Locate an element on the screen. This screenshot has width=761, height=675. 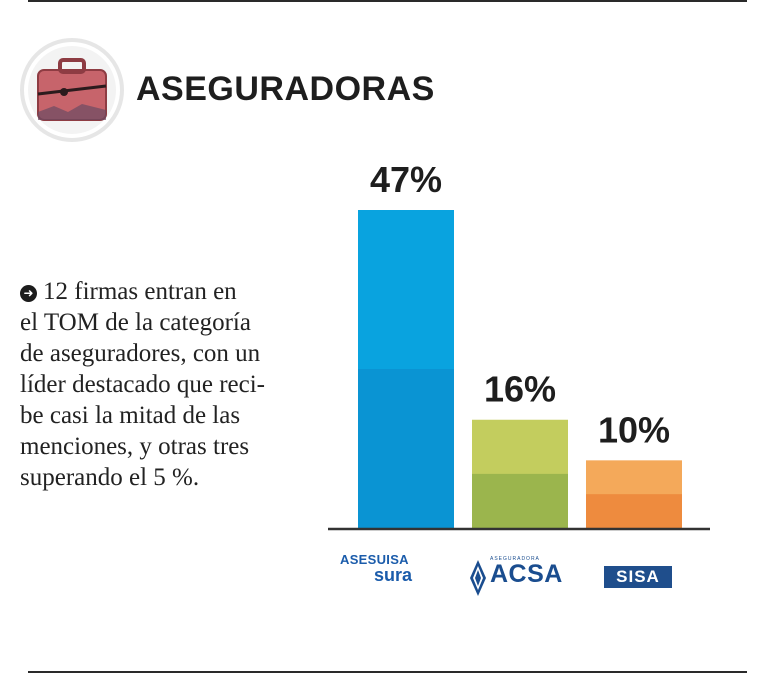
description-line: be casi la mitad de las is located at coordinates (130, 415).